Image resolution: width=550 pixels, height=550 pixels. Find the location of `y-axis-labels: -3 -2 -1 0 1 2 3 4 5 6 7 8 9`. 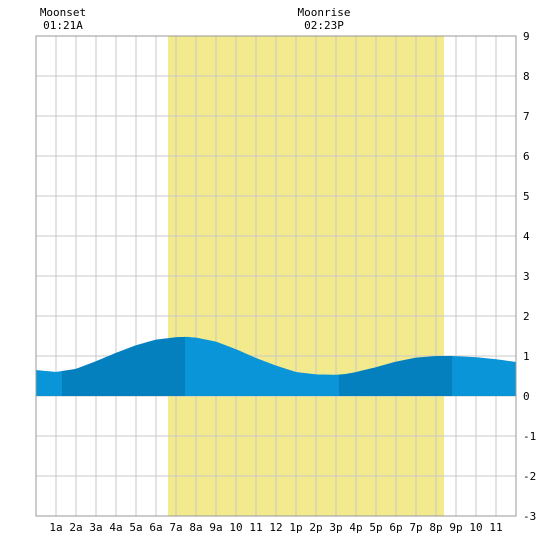

y-axis-labels: -3 -2 -1 0 1 2 3 4 5 6 7 8 9 is located at coordinates (529, 276).